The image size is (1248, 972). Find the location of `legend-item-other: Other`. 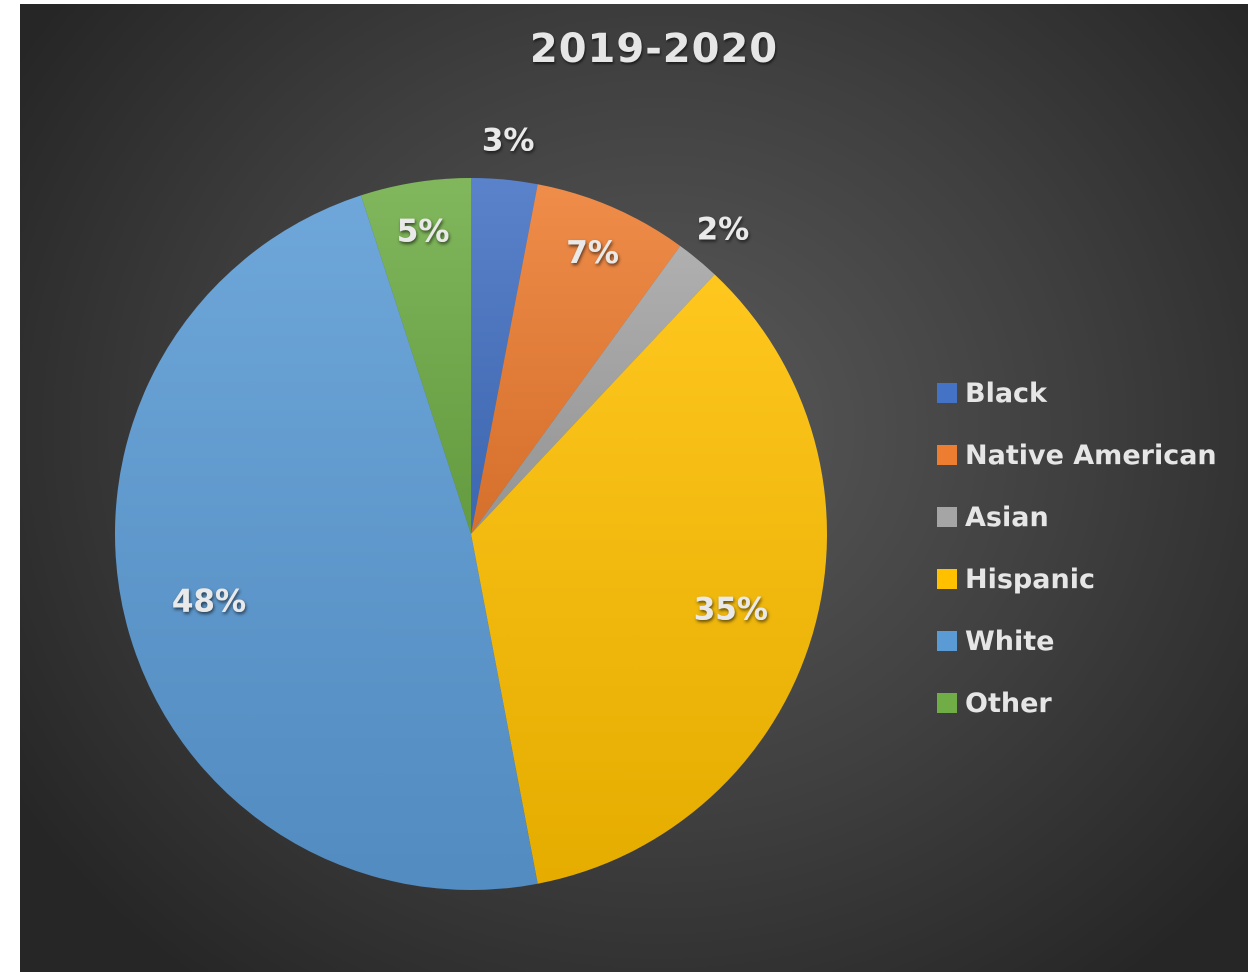

legend-item-other: Other is located at coordinates (1092, 703).